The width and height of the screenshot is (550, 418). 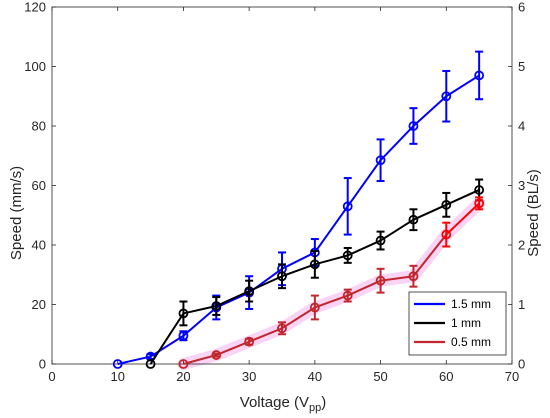 I want to click on y-tick-label-left: 20, so click(x=39, y=304).